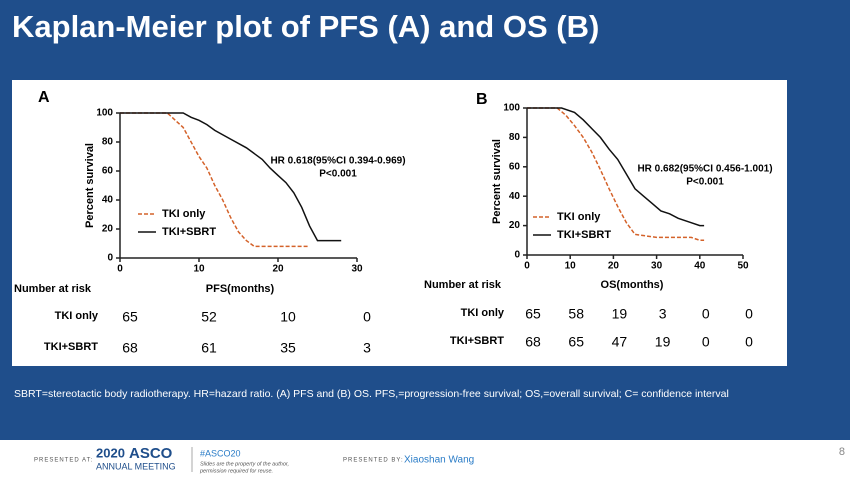 This screenshot has height=482, width=850. Describe the element at coordinates (620, 342) in the screenshot. I see `risk-count: 47` at that location.